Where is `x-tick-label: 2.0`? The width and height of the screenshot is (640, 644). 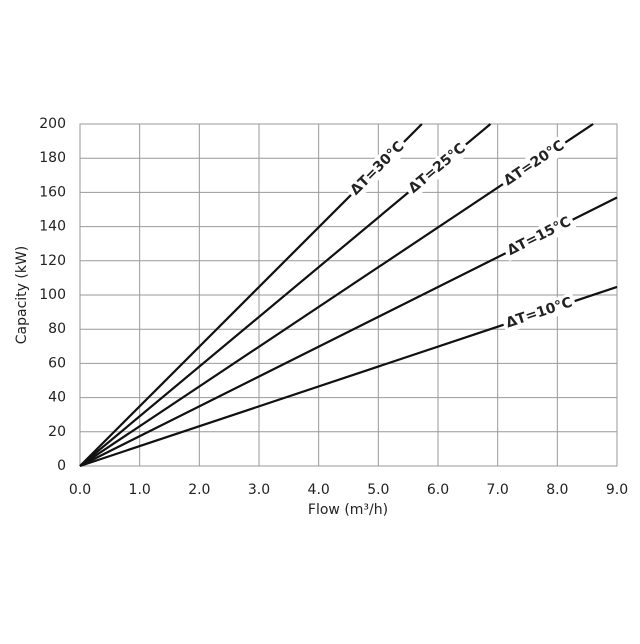 x-tick-label: 2.0 is located at coordinates (199, 490).